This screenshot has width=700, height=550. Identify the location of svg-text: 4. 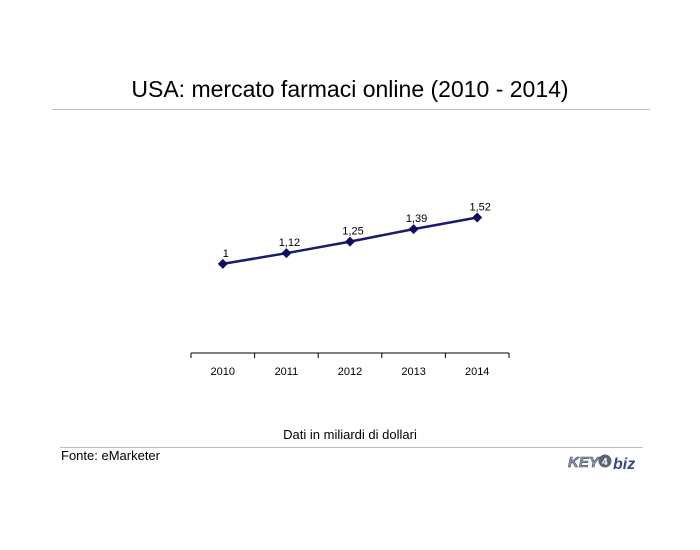
(605, 462).